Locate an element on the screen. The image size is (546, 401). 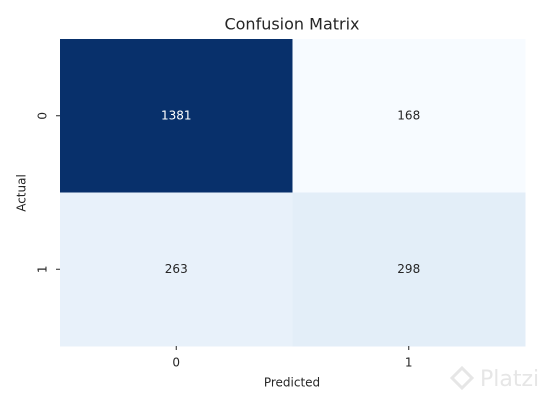
watermark-icon is located at coordinates (462, 378).